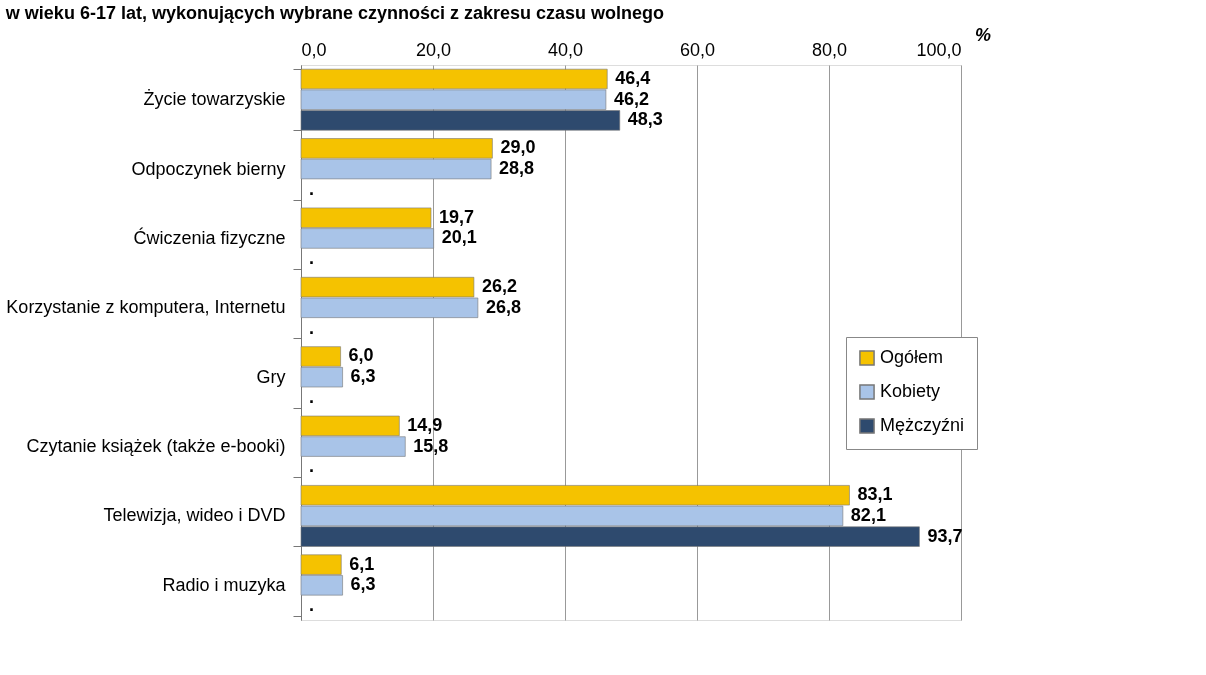 This screenshot has height=675, width=1206. Describe the element at coordinates (224, 584) in the screenshot. I see `y-tick-label: Radio i muzyka` at that location.